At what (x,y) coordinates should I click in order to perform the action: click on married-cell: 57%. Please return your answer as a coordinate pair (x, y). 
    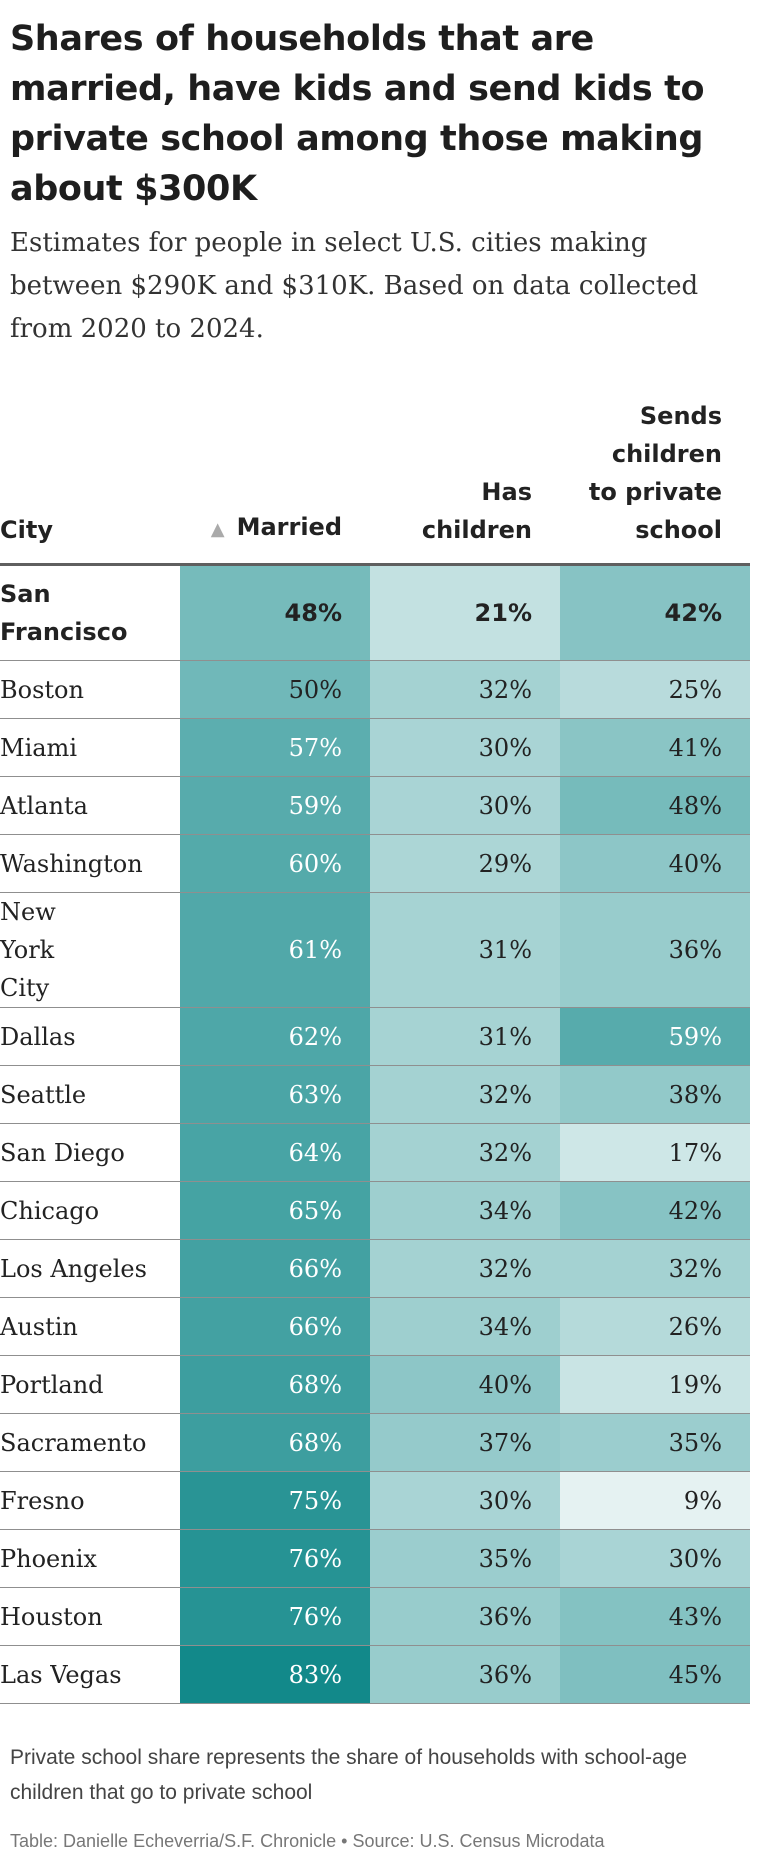
    Looking at the image, I should click on (275, 747).